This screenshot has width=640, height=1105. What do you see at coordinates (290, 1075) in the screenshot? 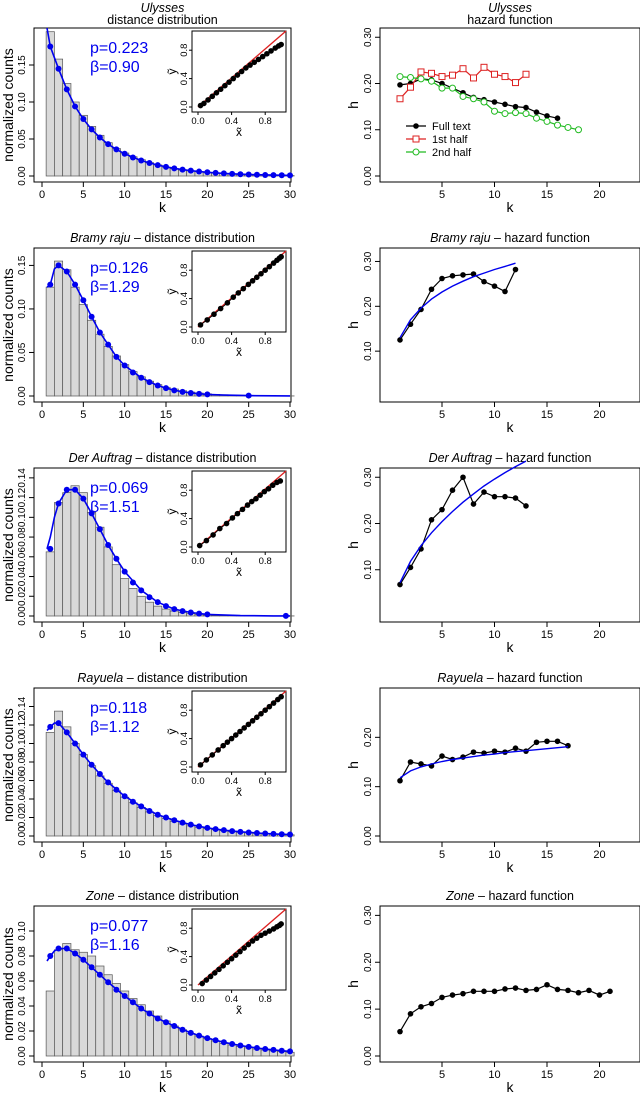
I see `x-tick-label: 30` at bounding box center [290, 1075].